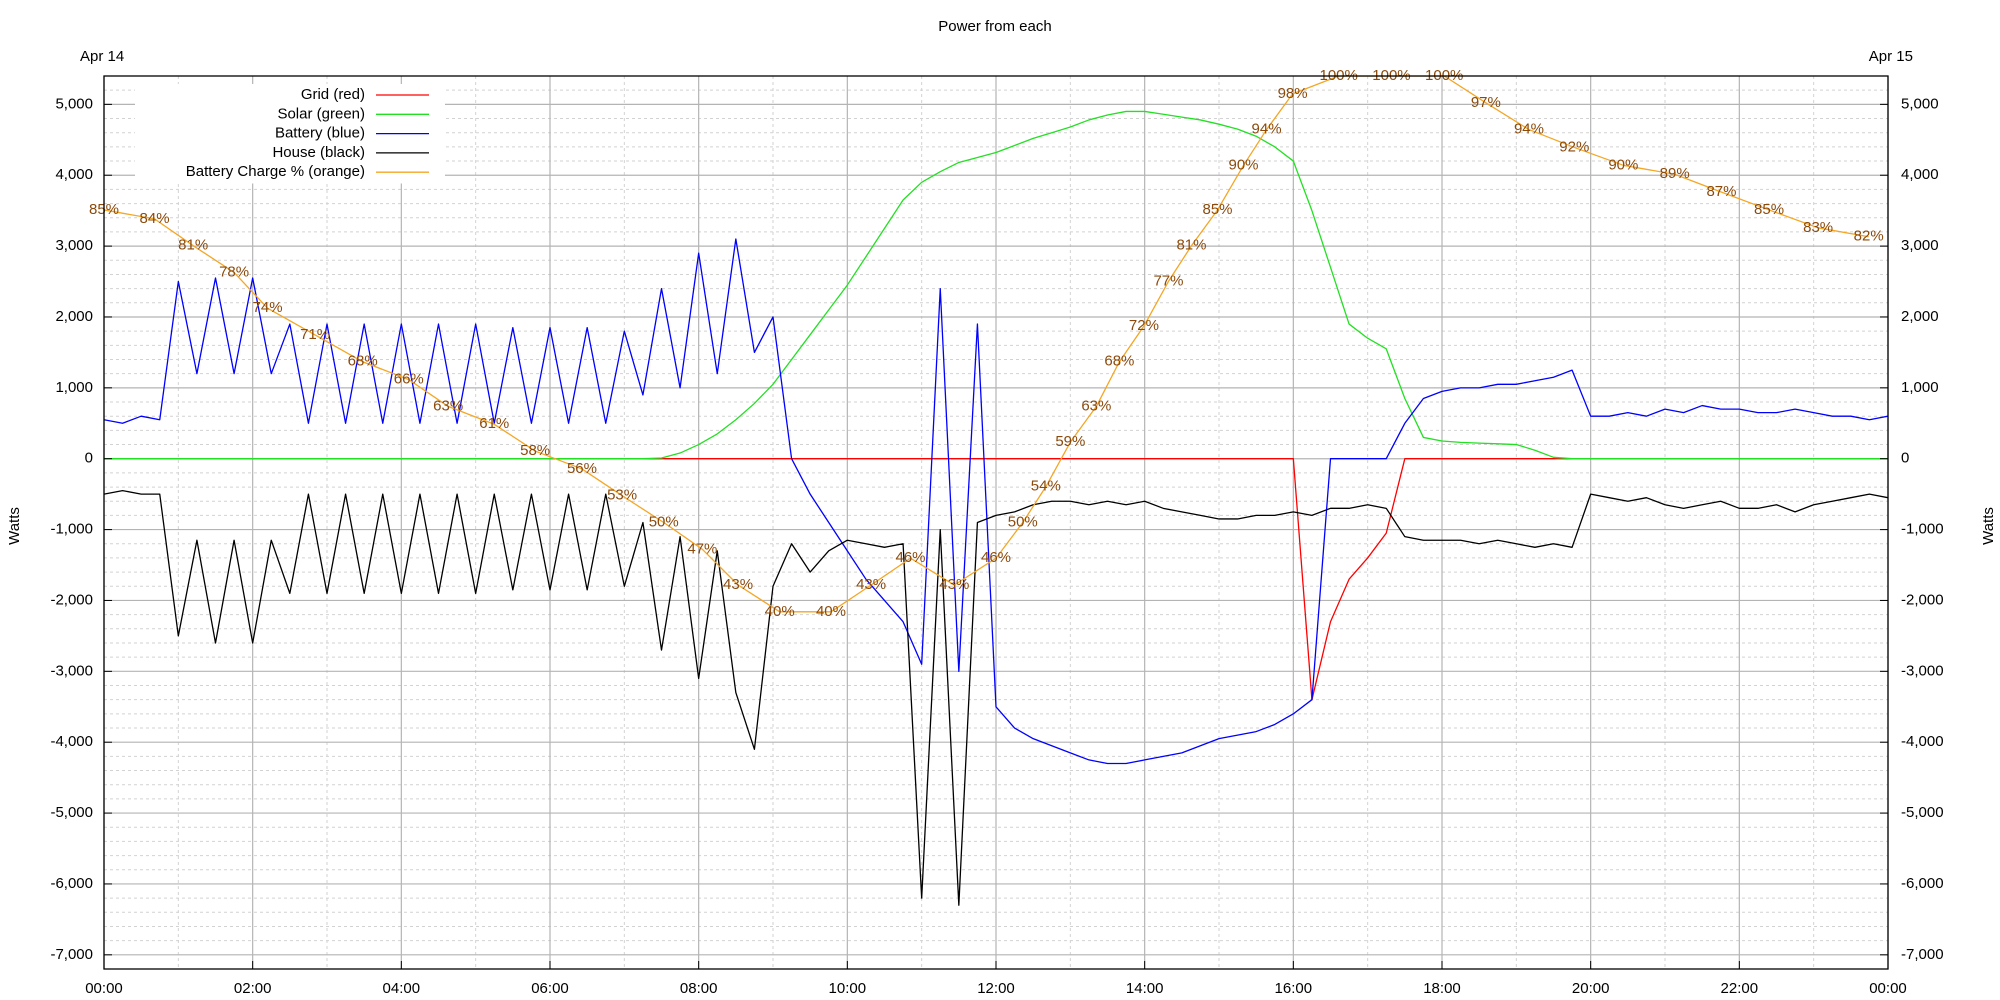 The image size is (2000, 1000). What do you see at coordinates (275, 171) in the screenshot?
I see `legend-label: Battery Charge % (orange)` at bounding box center [275, 171].